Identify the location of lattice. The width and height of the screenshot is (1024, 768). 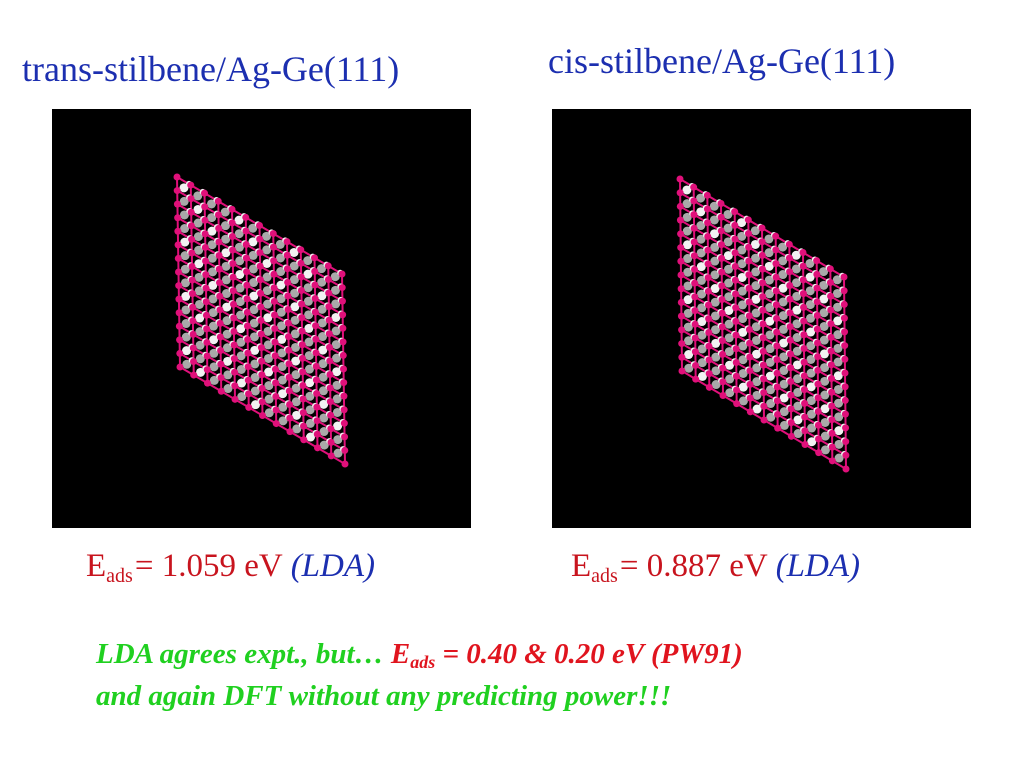
(261, 320).